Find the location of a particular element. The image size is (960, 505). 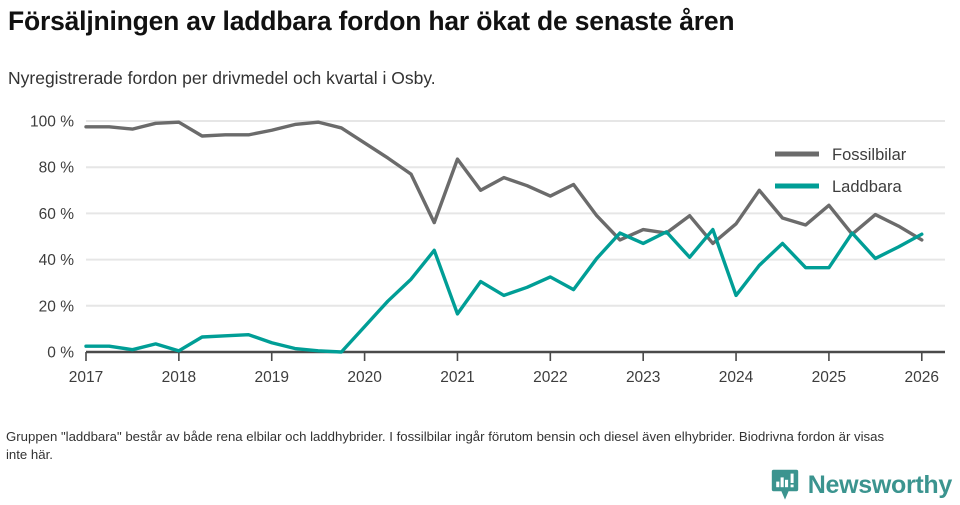

x-axis-tick-label: 2019 is located at coordinates (271, 377).